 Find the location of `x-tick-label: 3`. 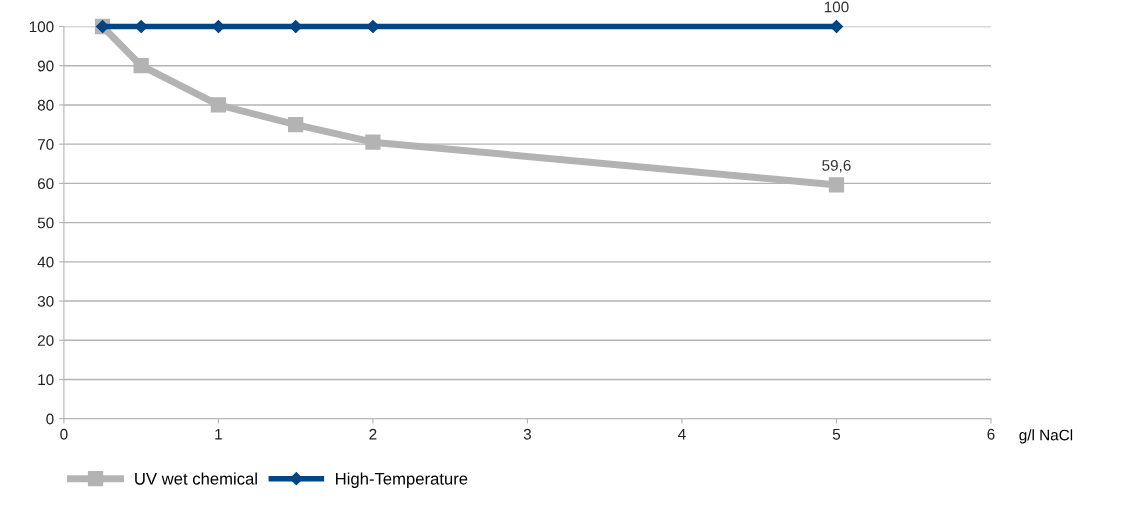

x-tick-label: 3 is located at coordinates (527, 434).